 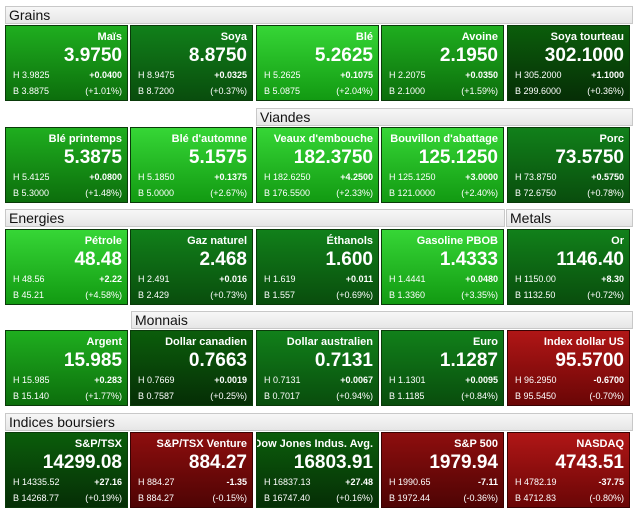 What do you see at coordinates (468, 259) in the screenshot?
I see `quote-value: 1.4333` at bounding box center [468, 259].